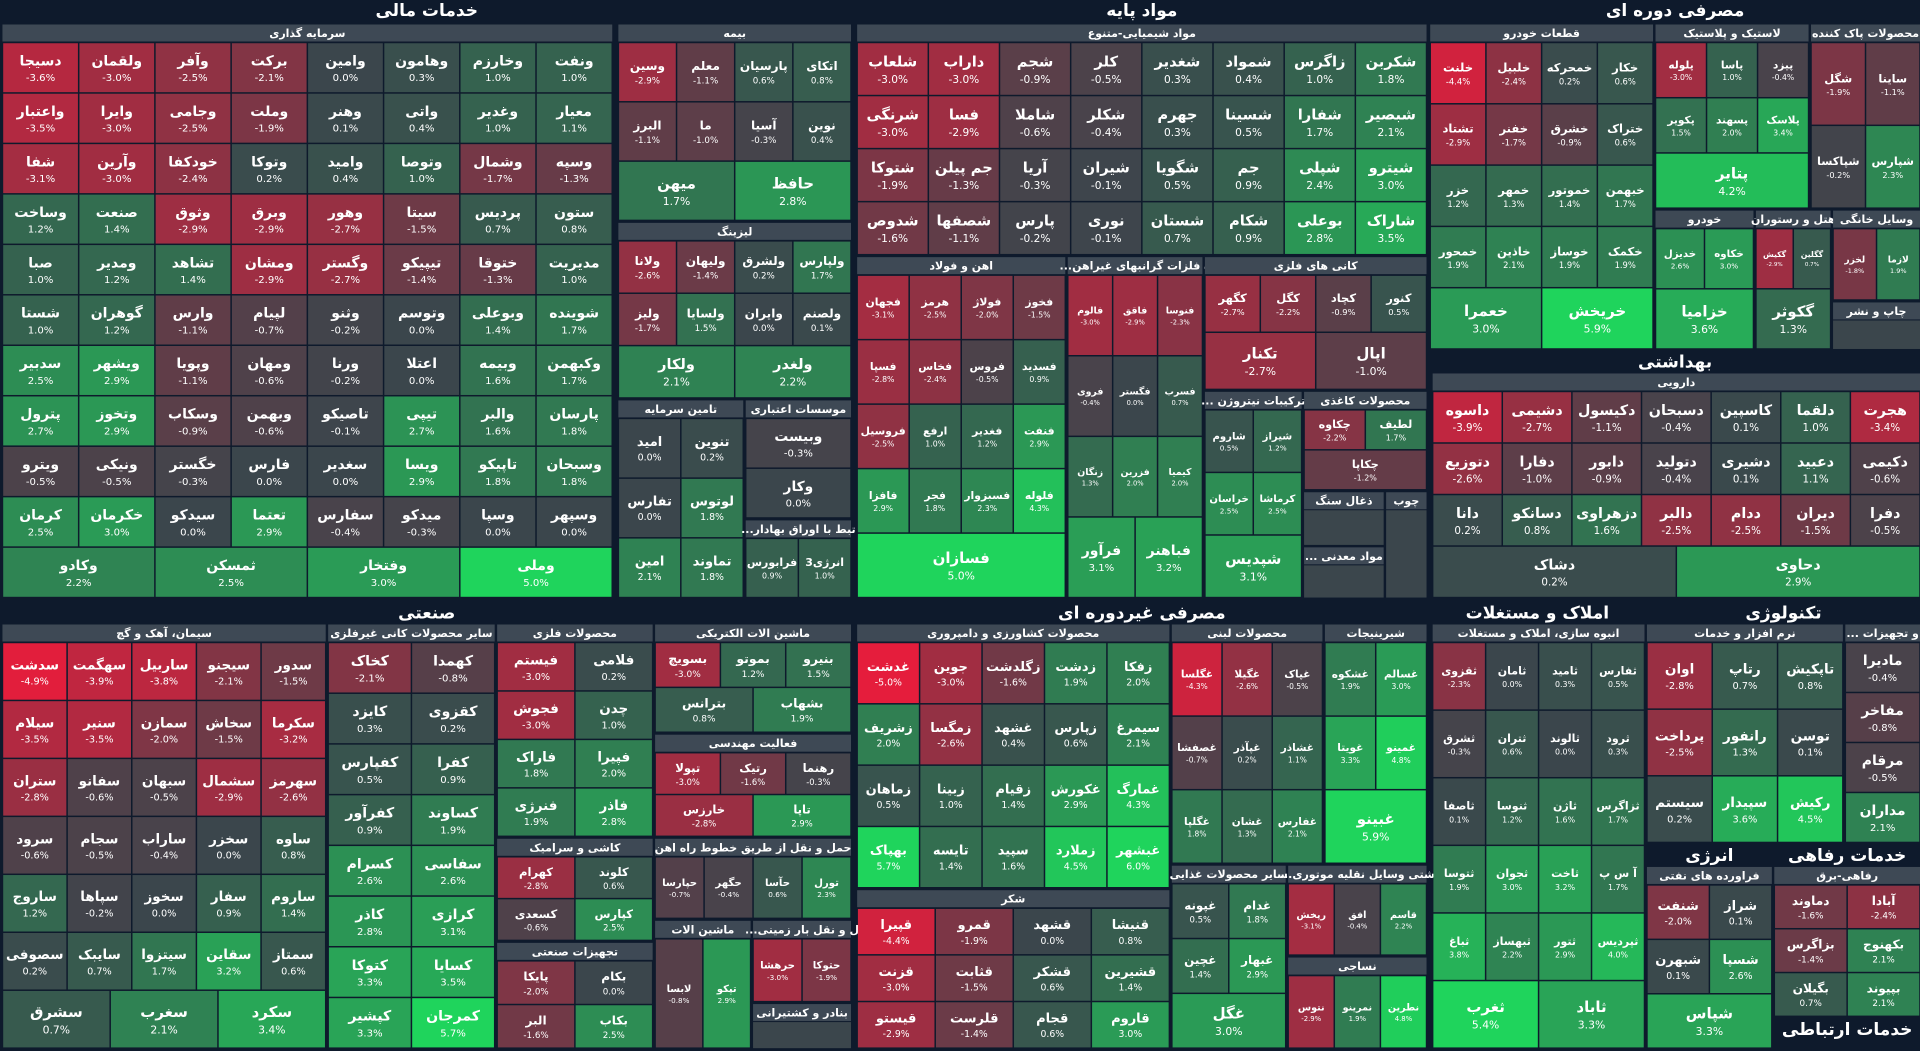 The width and height of the screenshot is (1920, 1051). What do you see at coordinates (453, 1033) in the screenshot?
I see `tile-value: 5.7%` at bounding box center [453, 1033].